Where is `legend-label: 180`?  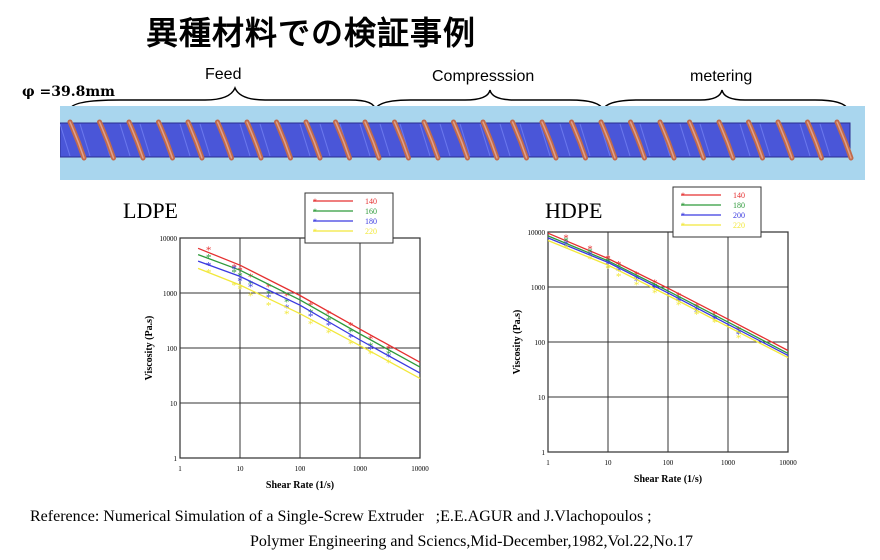
legend-label: 180 is located at coordinates (739, 205).